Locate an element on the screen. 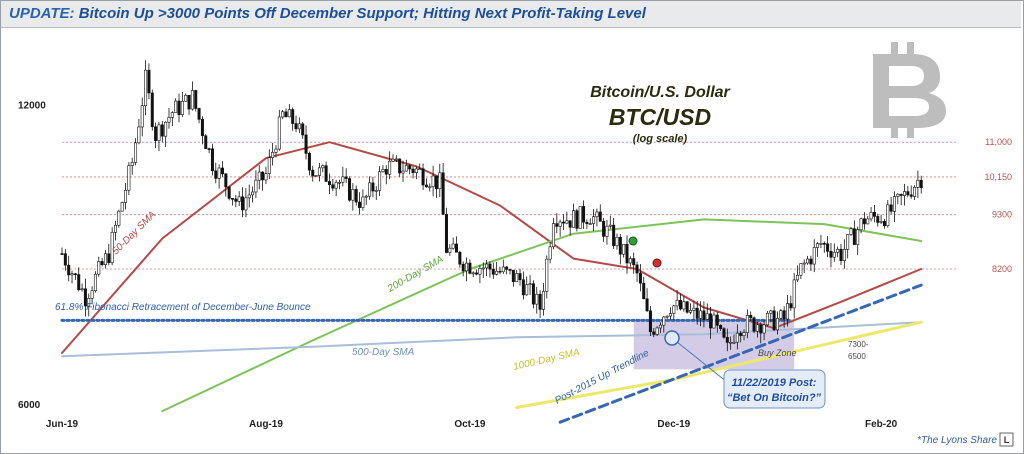  chart-title: Bitcoin/U.S. Dollar is located at coordinates (660, 92).